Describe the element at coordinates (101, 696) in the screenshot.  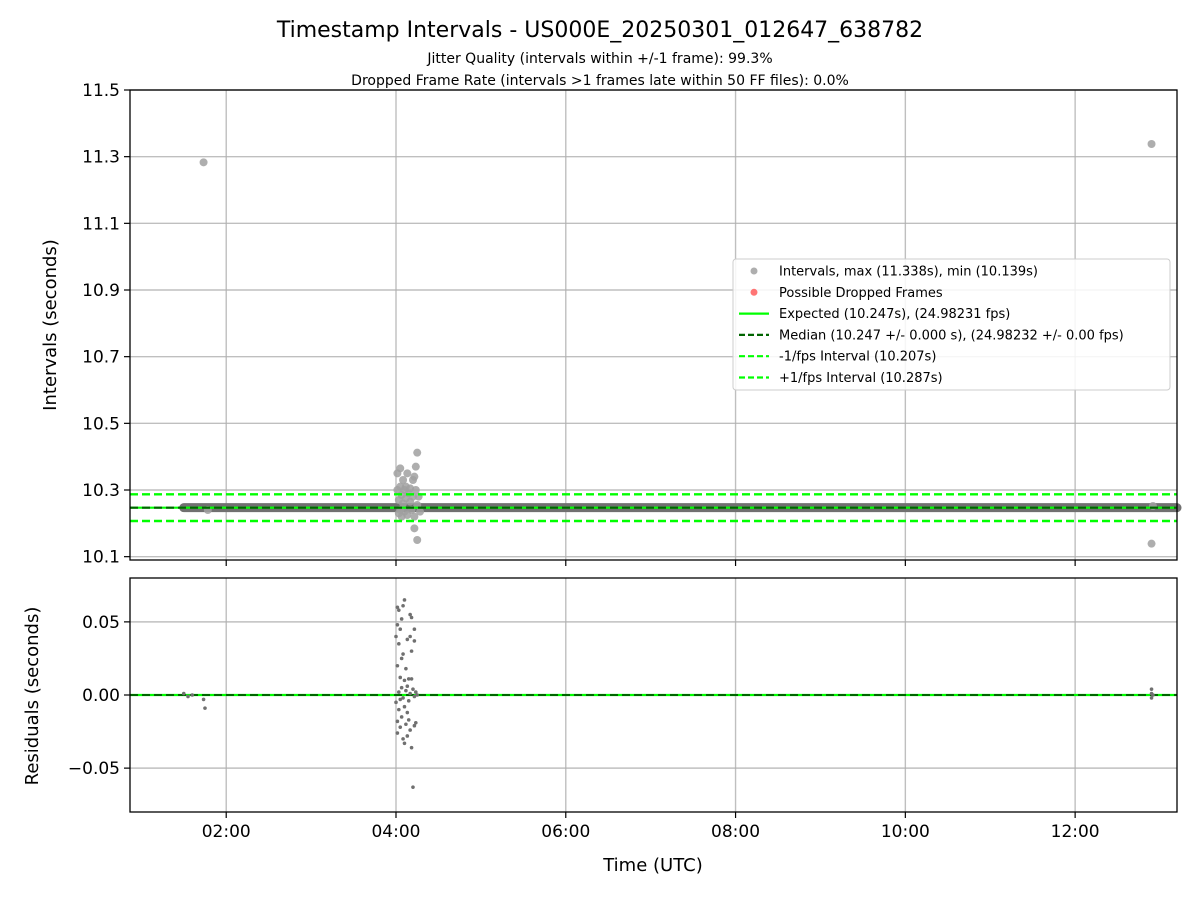
I see `bottom-y-tick-label: 0.00` at that location.